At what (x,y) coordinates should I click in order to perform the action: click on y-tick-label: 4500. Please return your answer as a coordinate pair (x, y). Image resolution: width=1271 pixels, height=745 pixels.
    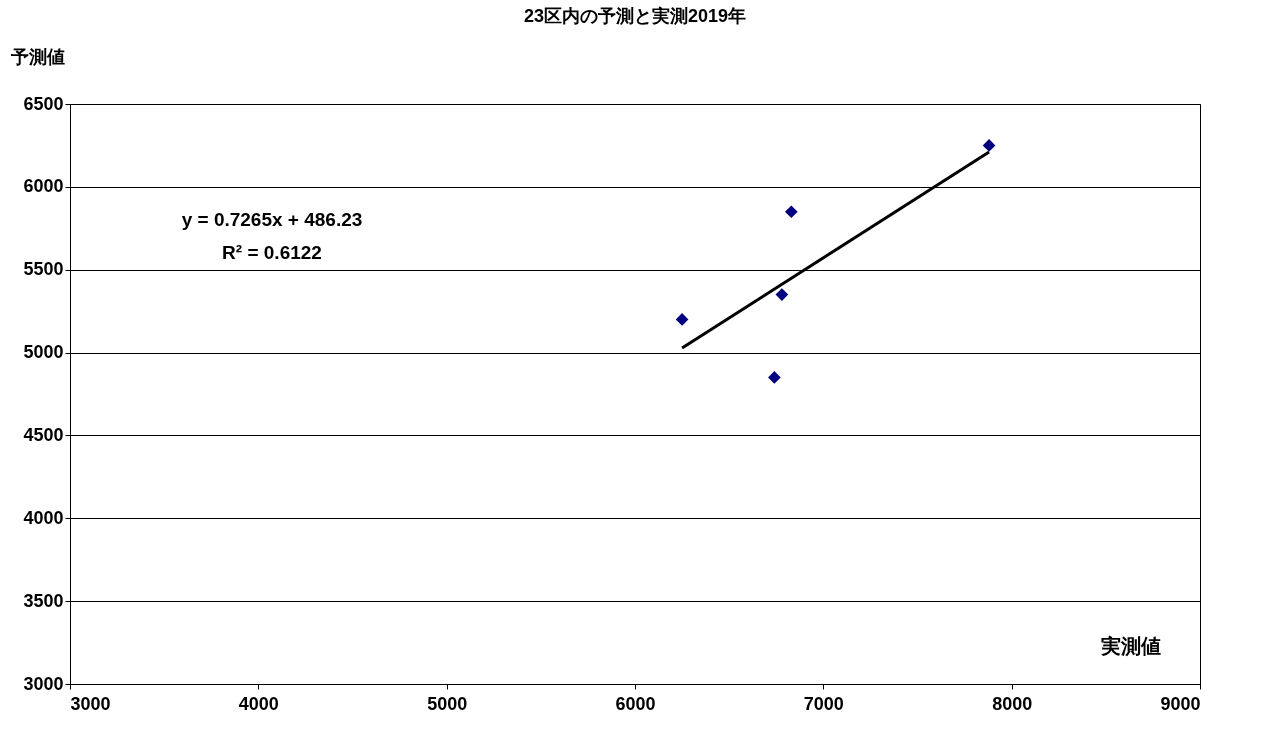
    Looking at the image, I should click on (43, 434).